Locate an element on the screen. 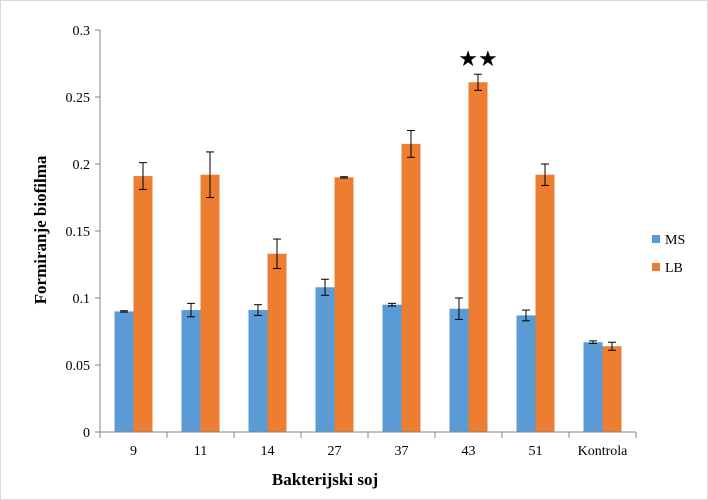  y-axis-title: Formiranje biofilma is located at coordinates (40, 229).